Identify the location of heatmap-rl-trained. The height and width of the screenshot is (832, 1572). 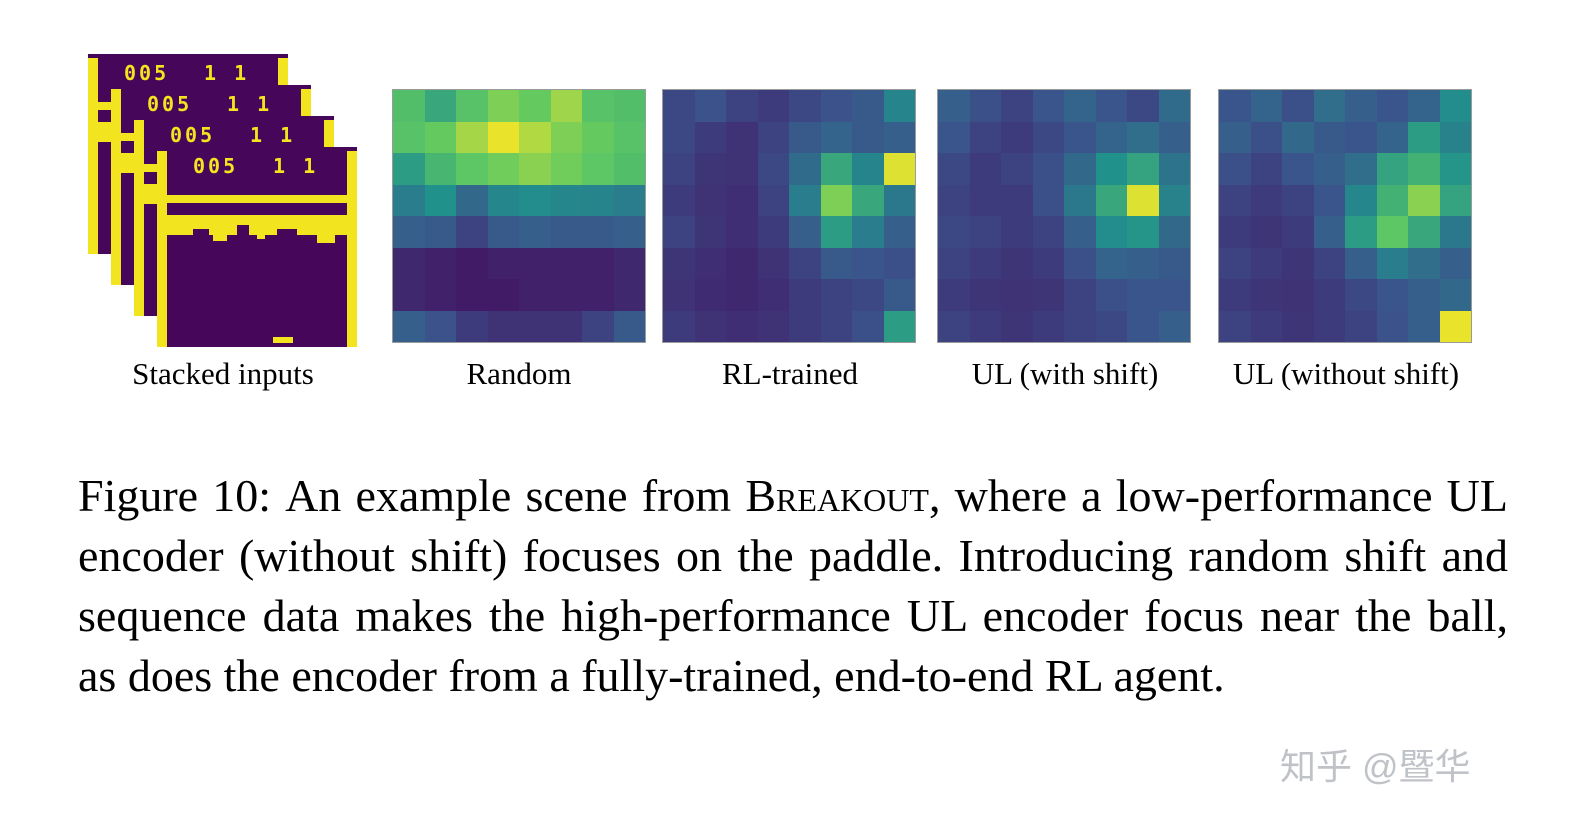
(789, 216).